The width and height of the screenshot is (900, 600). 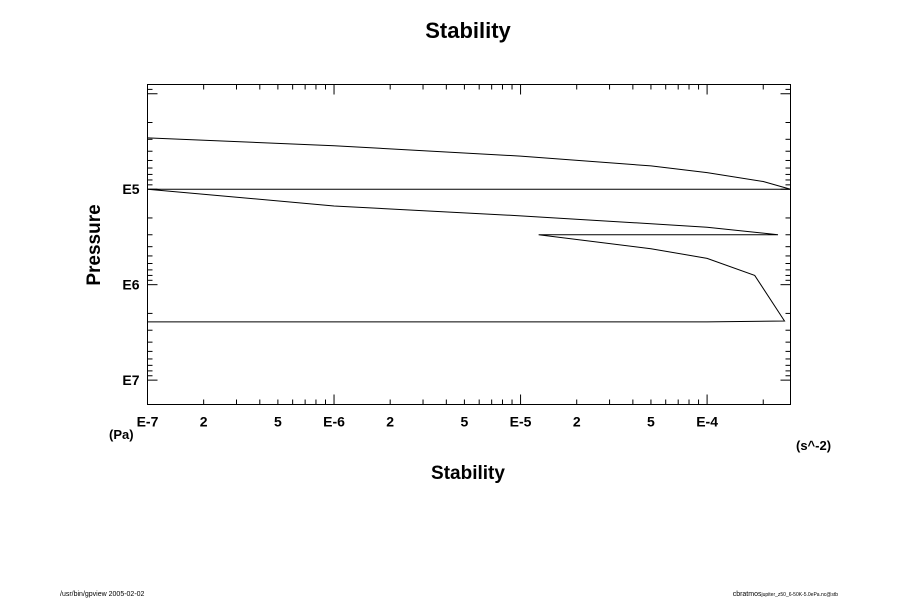 I want to click on y-axis-tick-labels: E5 E6 E7, so click(x=130, y=284).